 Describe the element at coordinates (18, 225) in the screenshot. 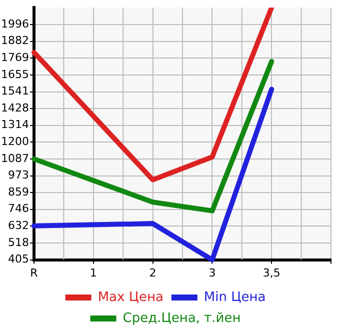

I see `y-tick-label: 632` at that location.